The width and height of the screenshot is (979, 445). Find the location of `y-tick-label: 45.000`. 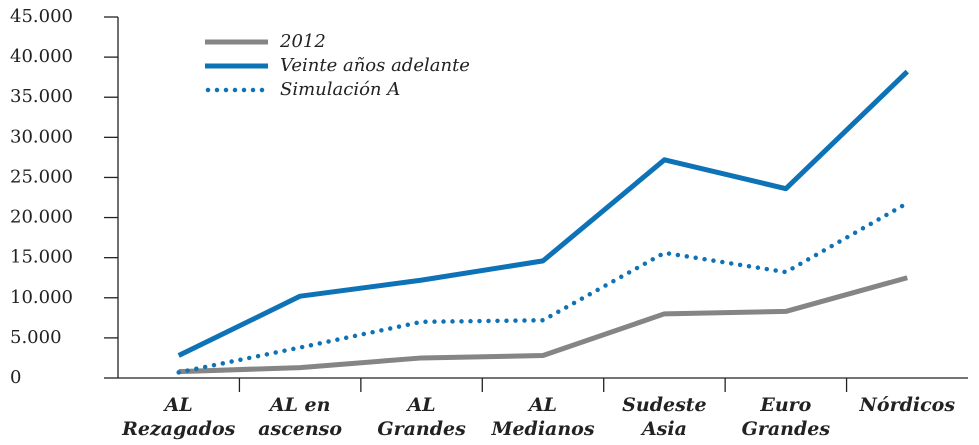

y-tick-label: 45.000 is located at coordinates (41, 16).